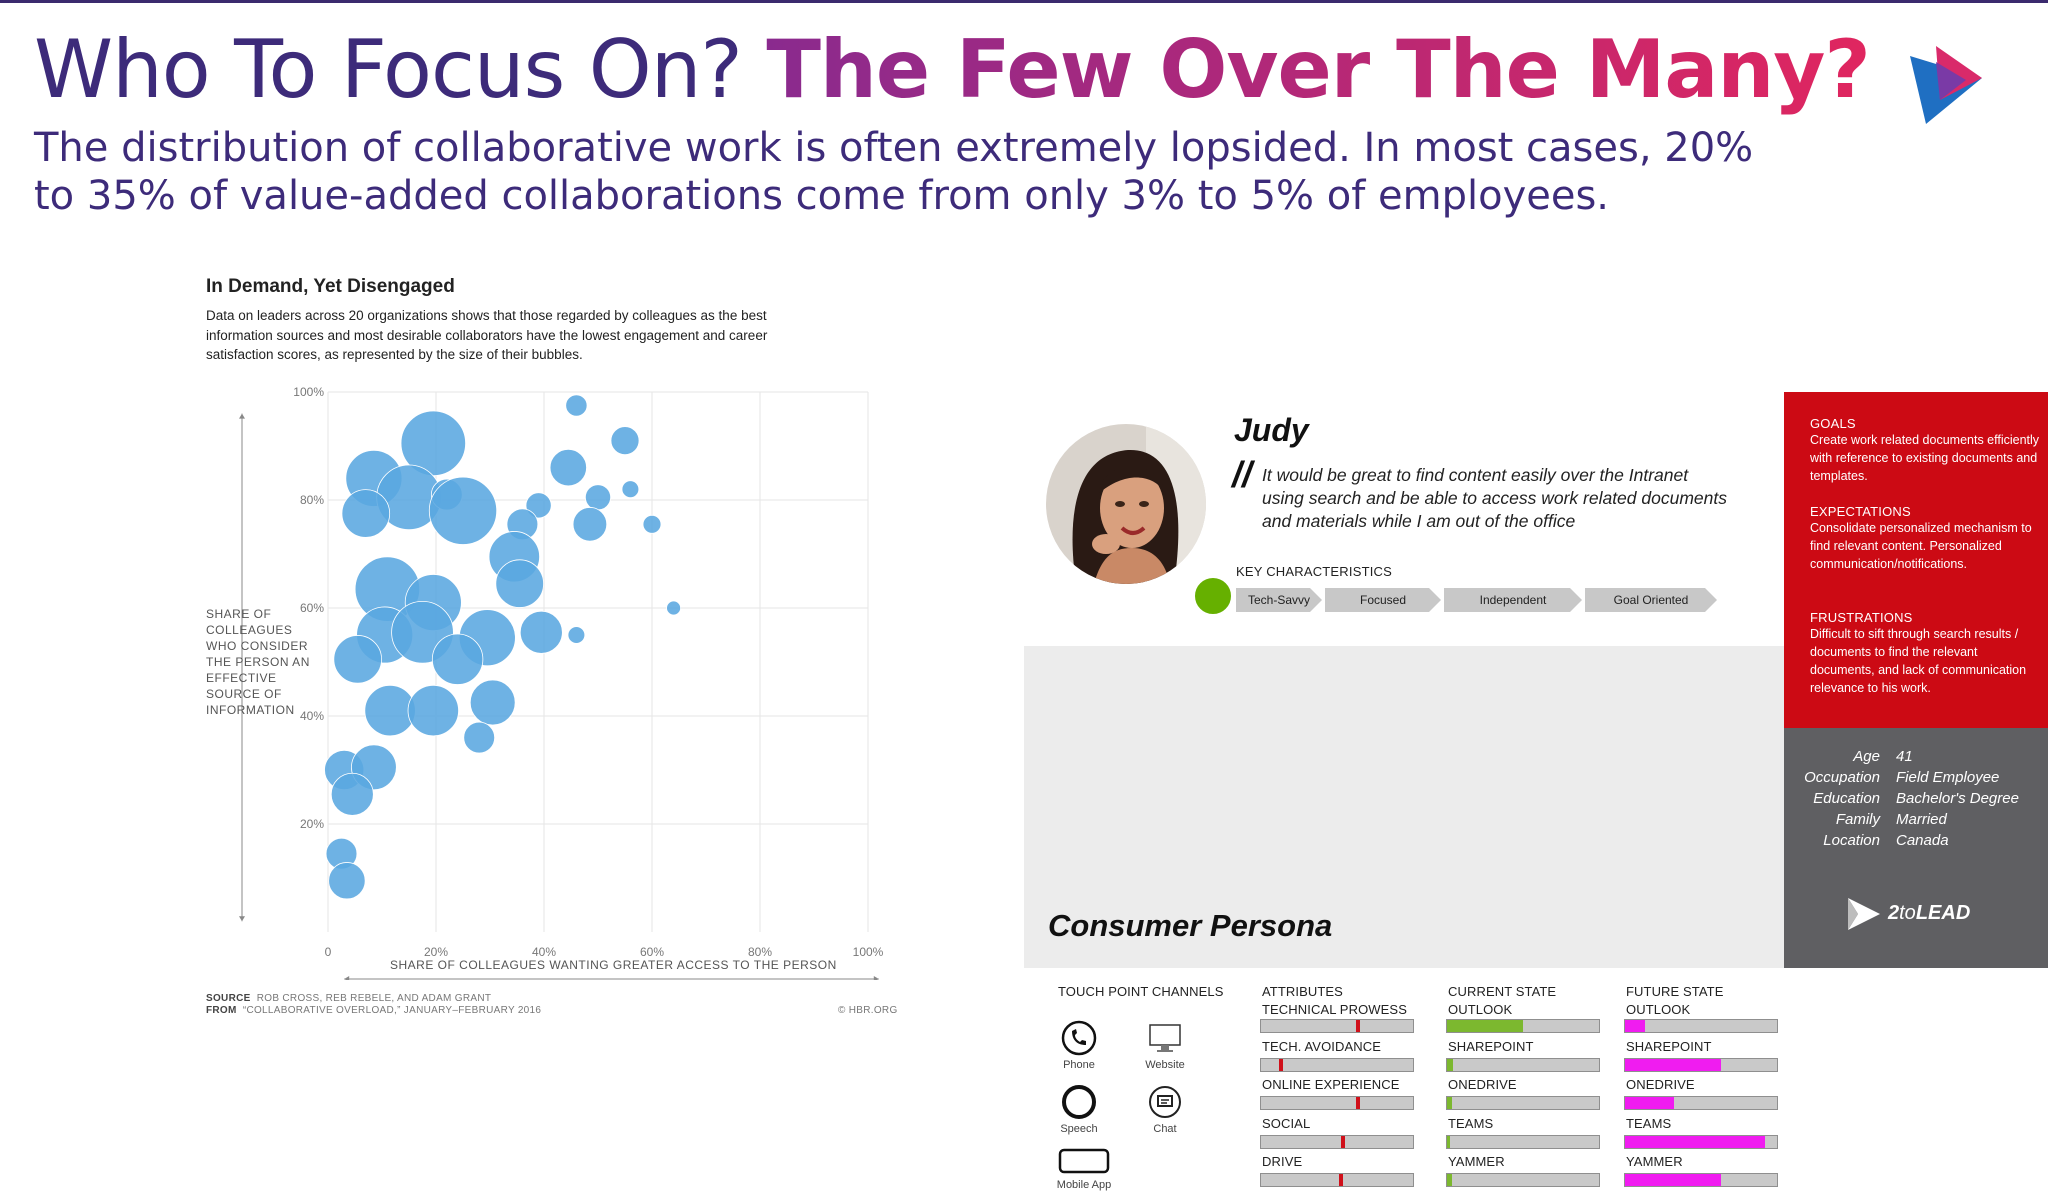 This screenshot has width=2048, height=1191. Describe the element at coordinates (1675, 991) in the screenshot. I see `future-state-heading: FUTURE STATE` at that location.